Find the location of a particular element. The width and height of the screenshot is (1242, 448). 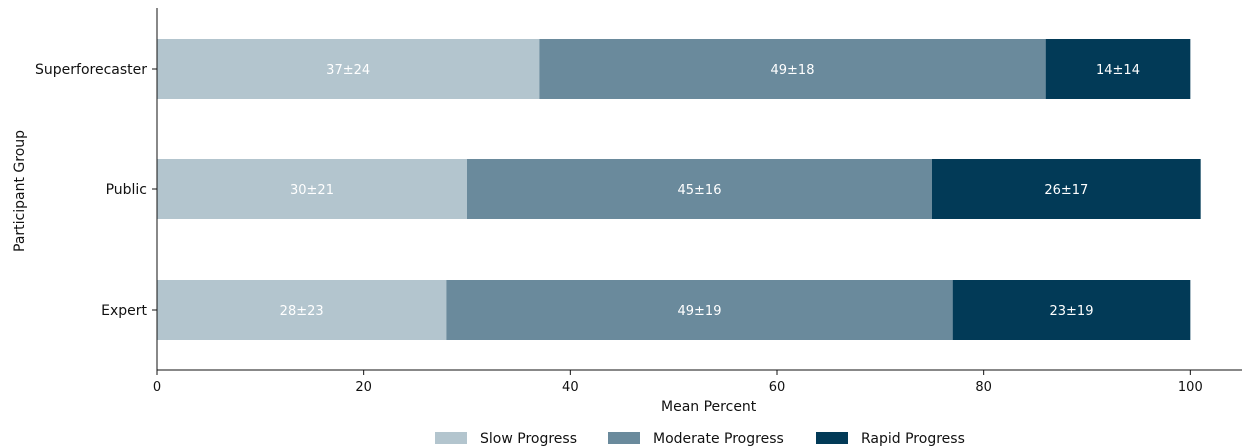

bar-slow-progress-public is located at coordinates (312, 189).